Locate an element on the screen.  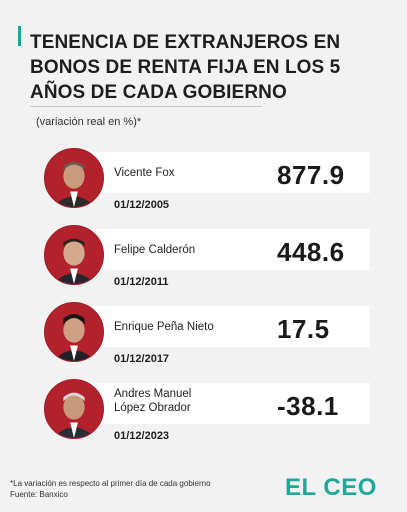
row-value: 448.6 is located at coordinates (311, 252).